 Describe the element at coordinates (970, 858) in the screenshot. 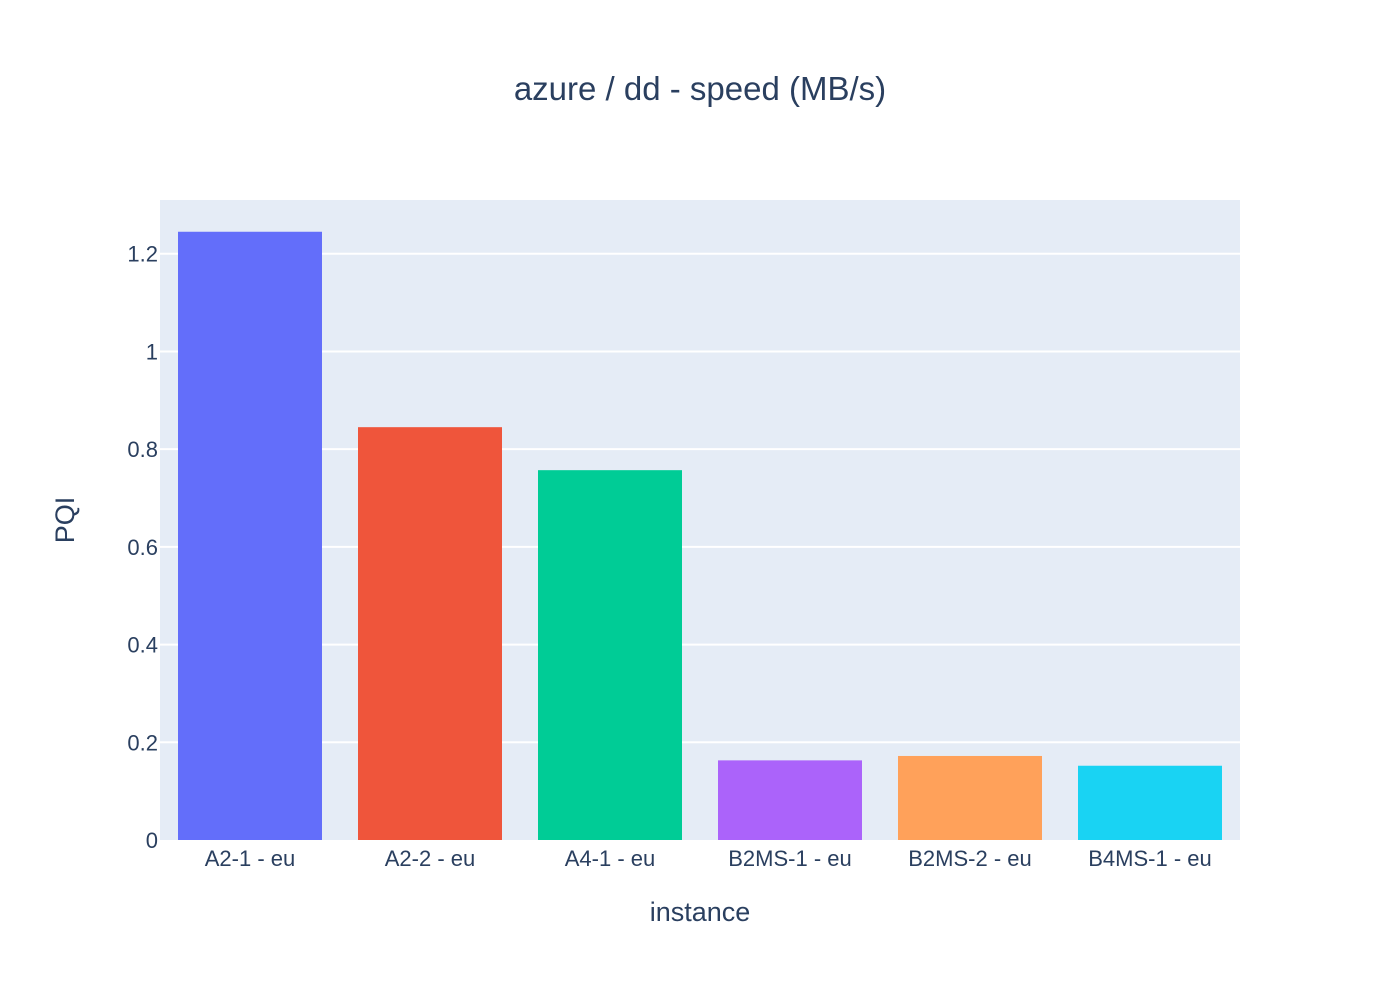

I see `x-tick-label: B2MS-2 - eu` at that location.